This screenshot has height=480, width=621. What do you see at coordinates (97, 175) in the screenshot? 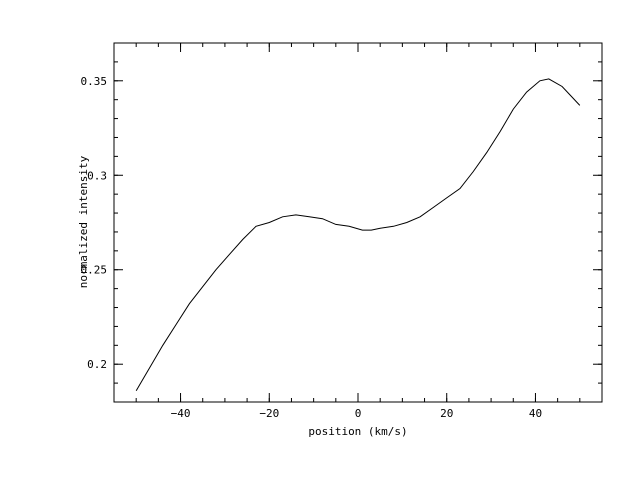
I see `y-tick-label: 0.3` at bounding box center [97, 175].